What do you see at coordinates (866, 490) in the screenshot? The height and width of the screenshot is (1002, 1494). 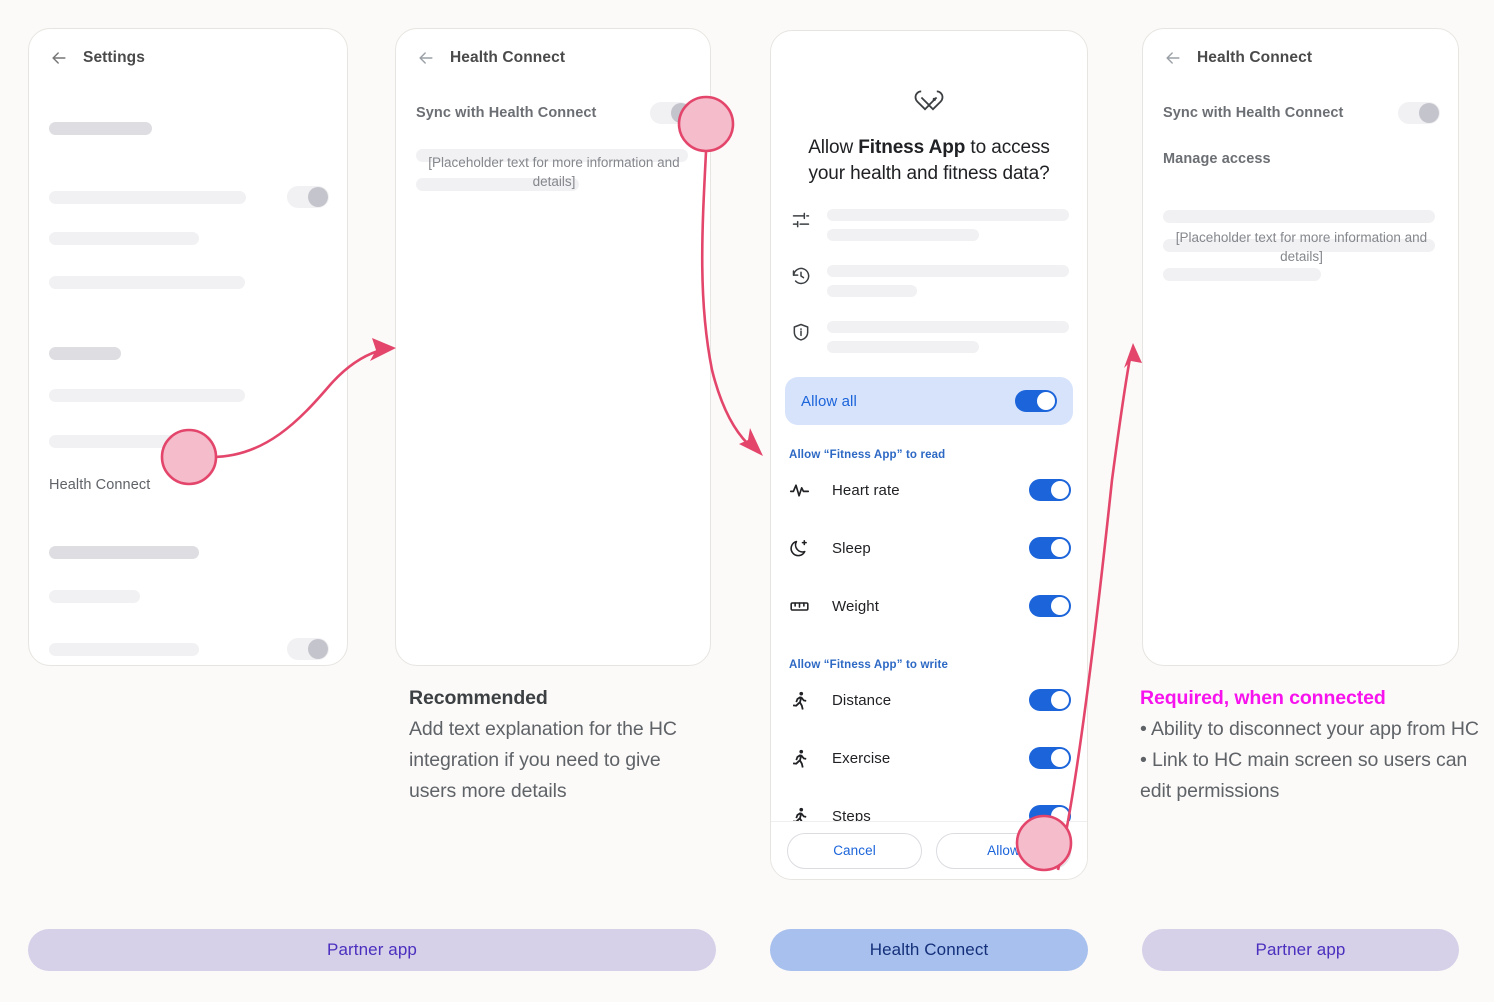 I see `permission-label: Heart rate` at bounding box center [866, 490].